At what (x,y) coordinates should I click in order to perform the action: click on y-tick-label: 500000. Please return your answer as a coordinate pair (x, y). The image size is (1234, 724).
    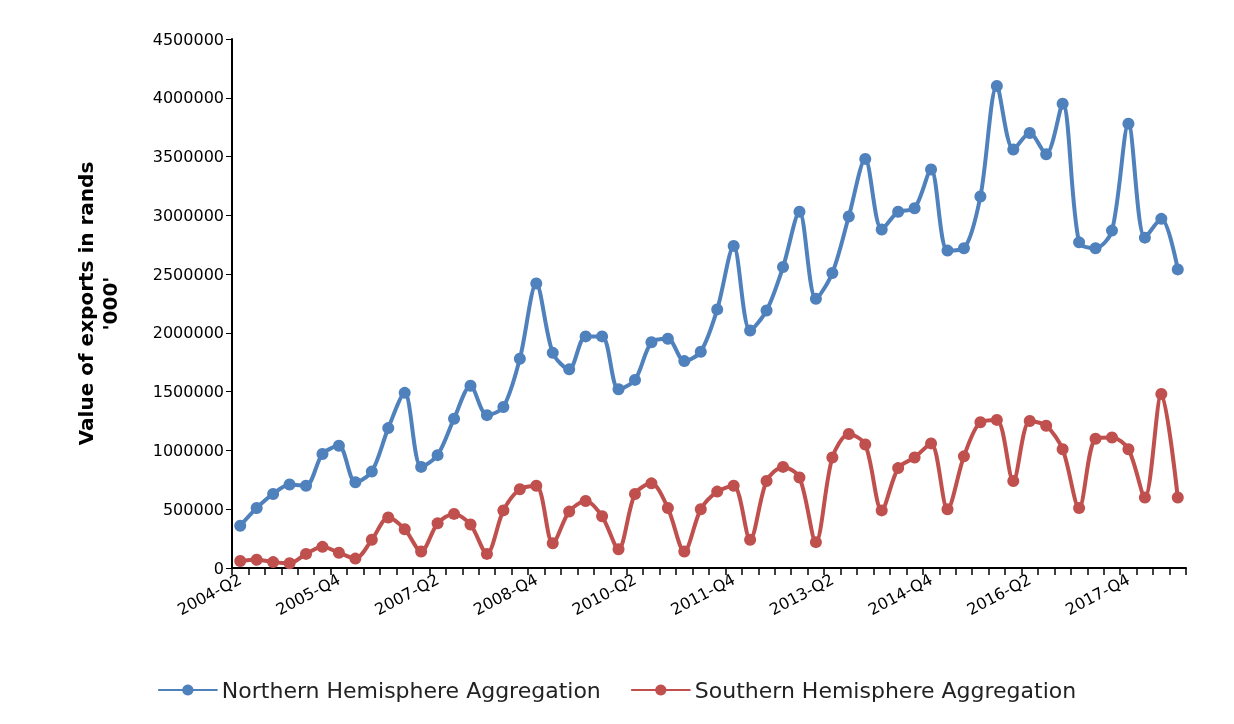
    Looking at the image, I should click on (193, 509).